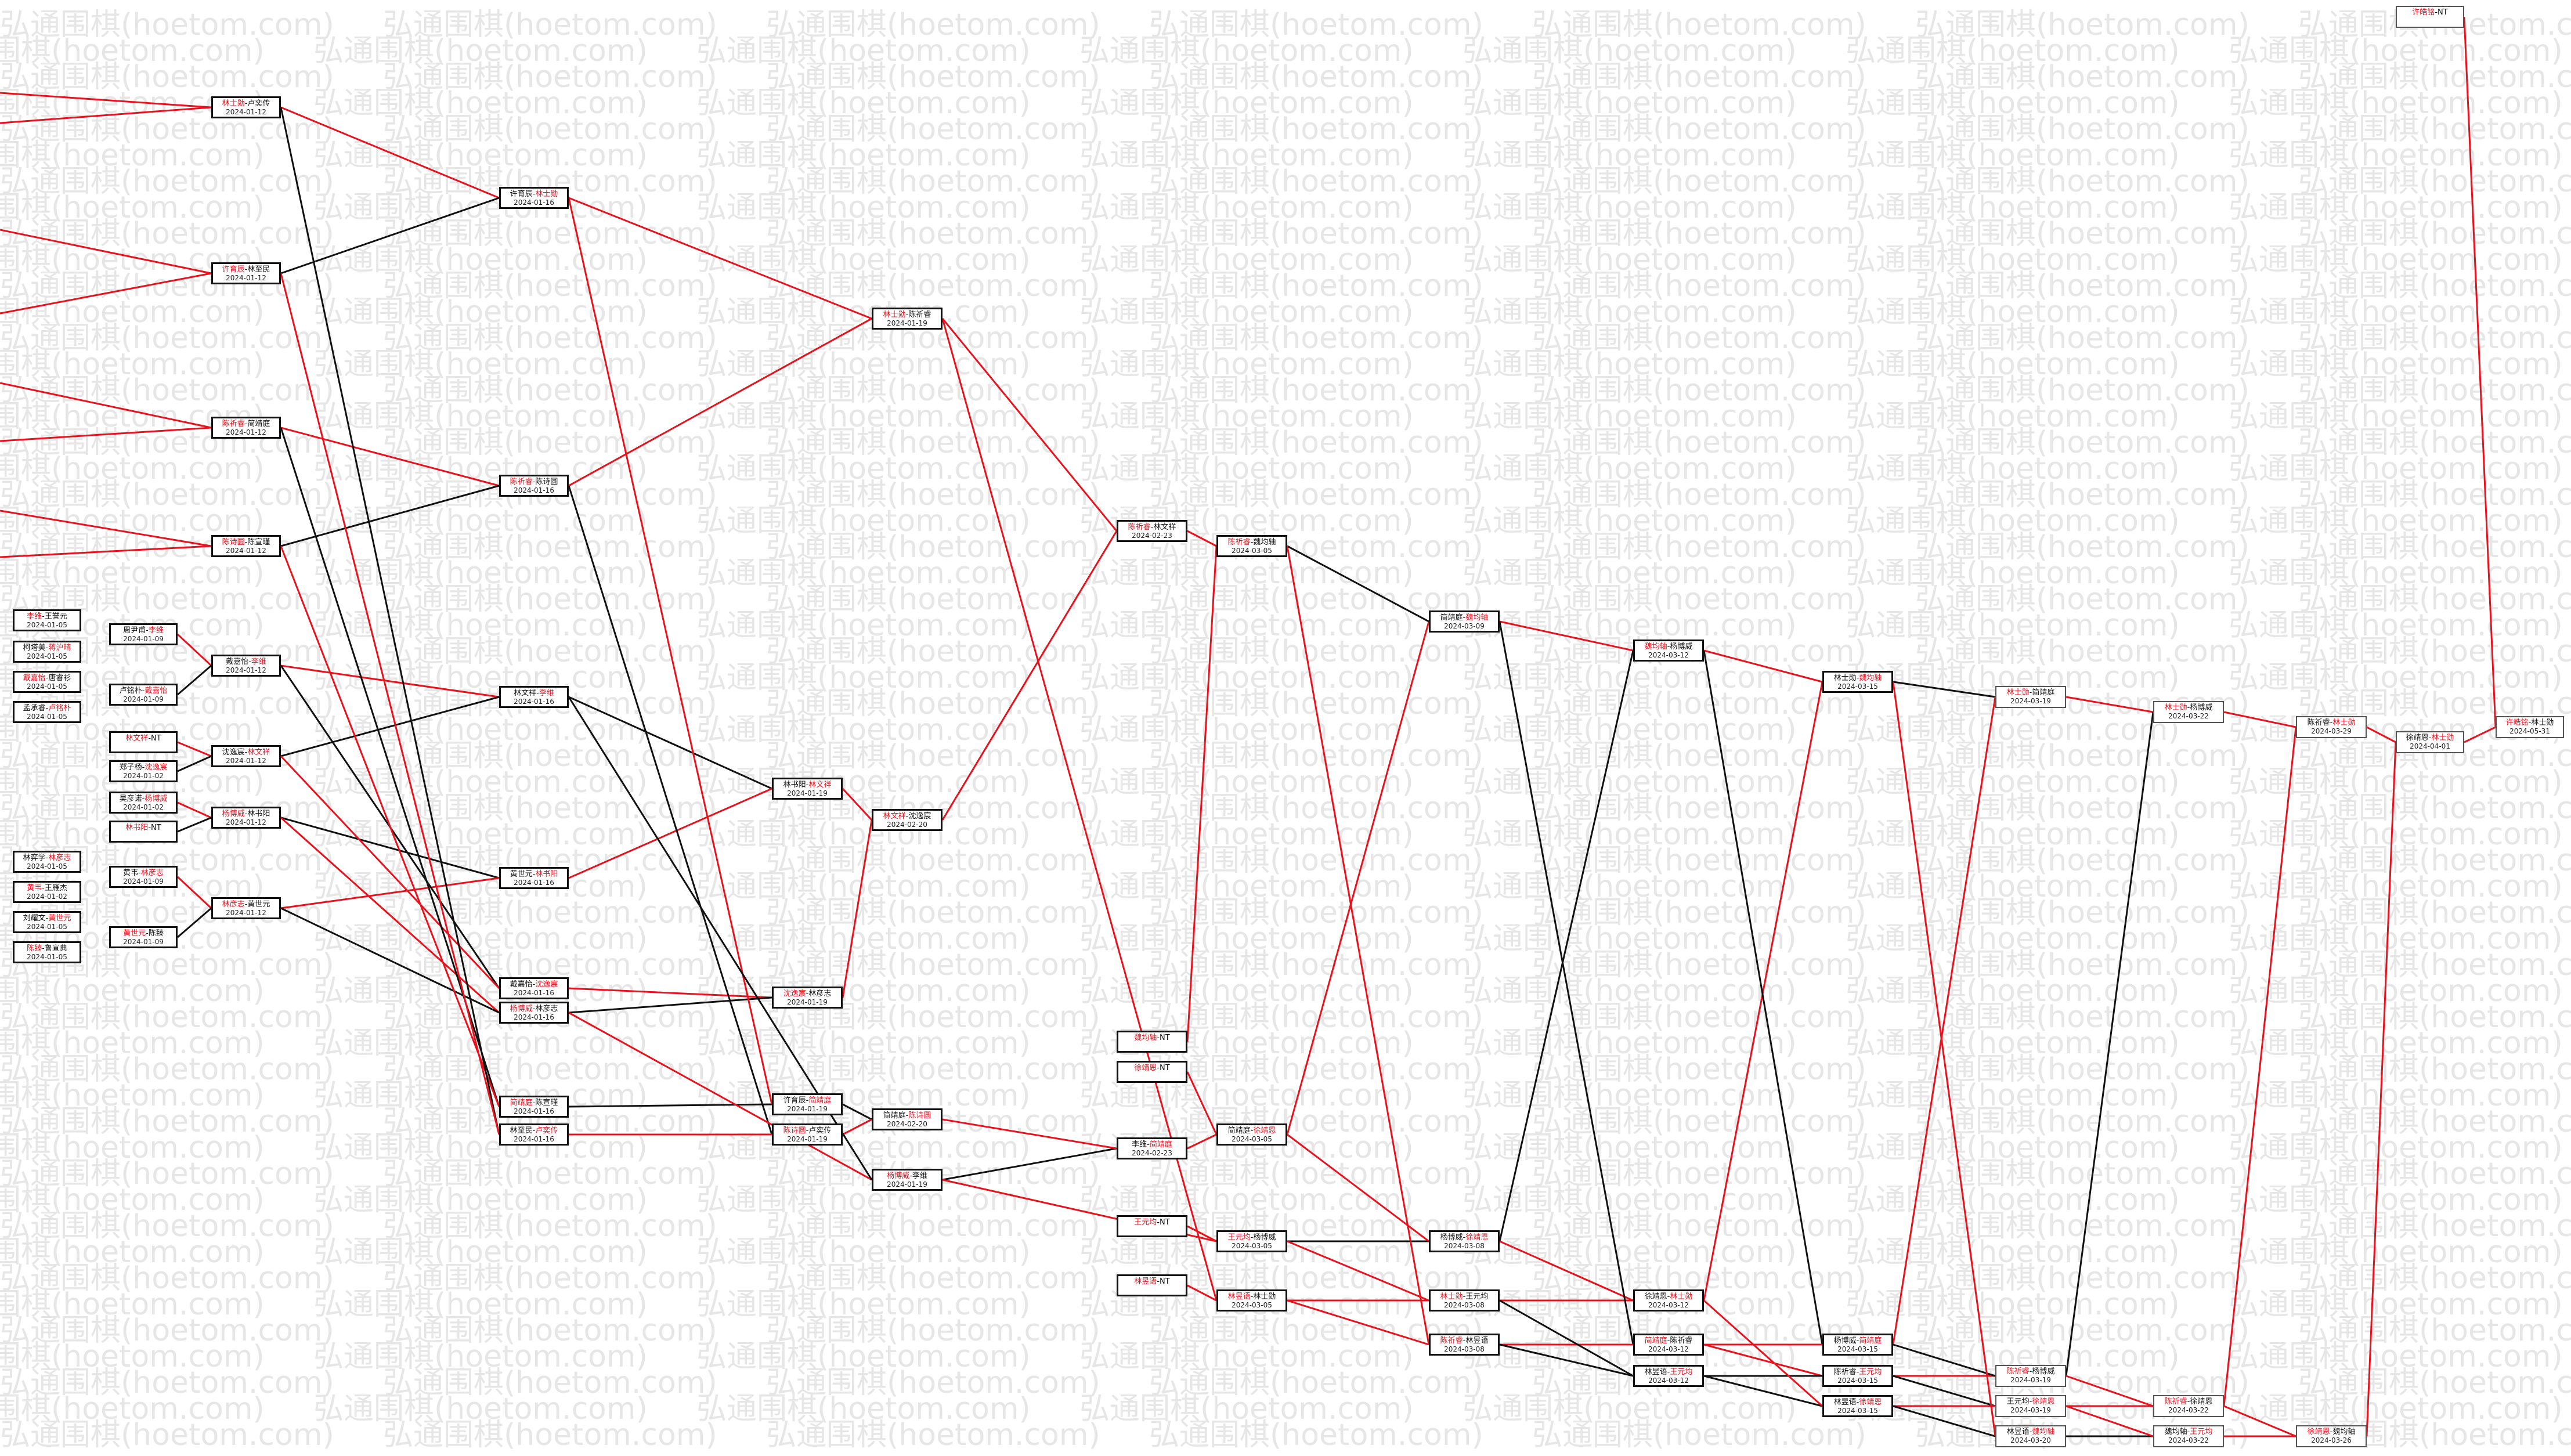 This screenshot has width=2571, height=1456. Describe the element at coordinates (1655, 1372) in the screenshot. I see `player-one: 林昱语` at that location.